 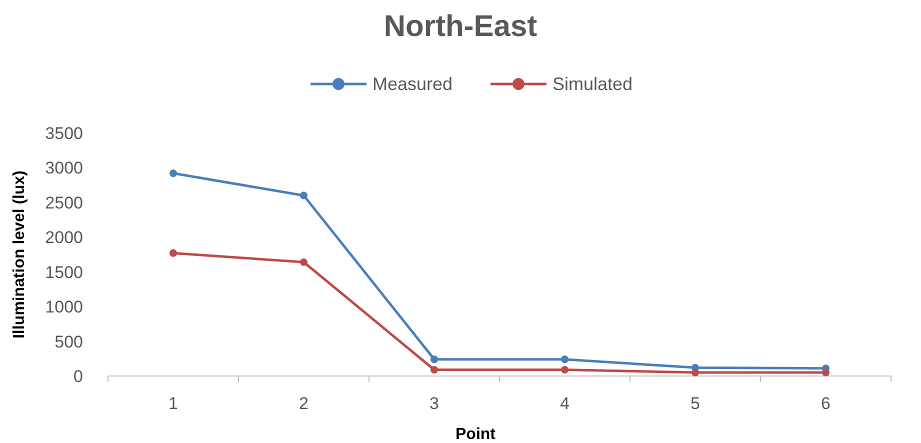 I want to click on y-tick-label: 1500, so click(x=64, y=272).